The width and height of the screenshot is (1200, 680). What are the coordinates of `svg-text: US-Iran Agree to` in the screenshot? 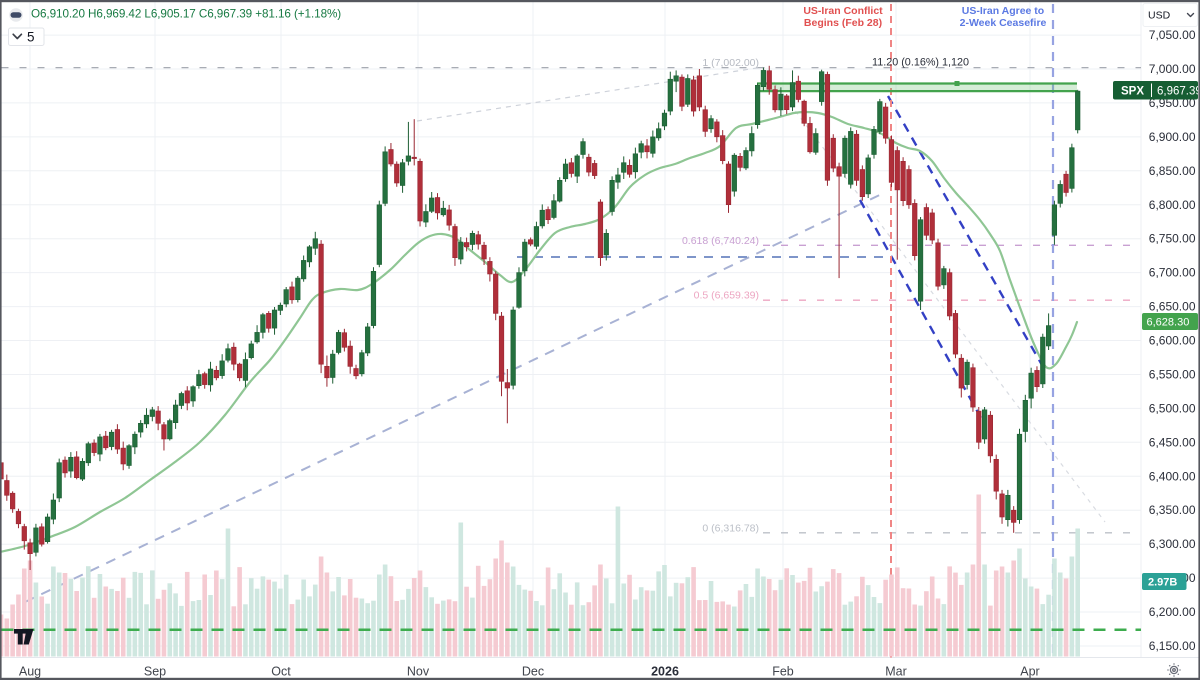 It's located at (1003, 11).